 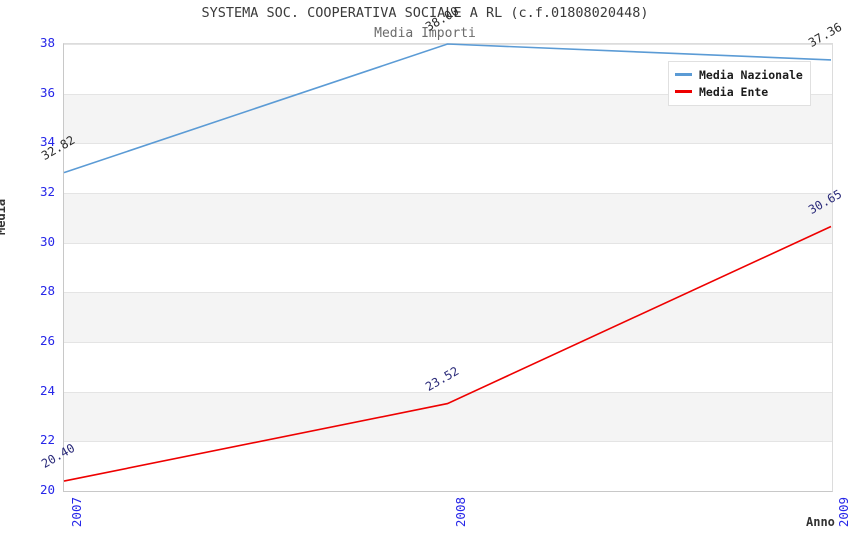 What do you see at coordinates (460, 512) in the screenshot?
I see `x-tick-label: 2008` at bounding box center [460, 512].